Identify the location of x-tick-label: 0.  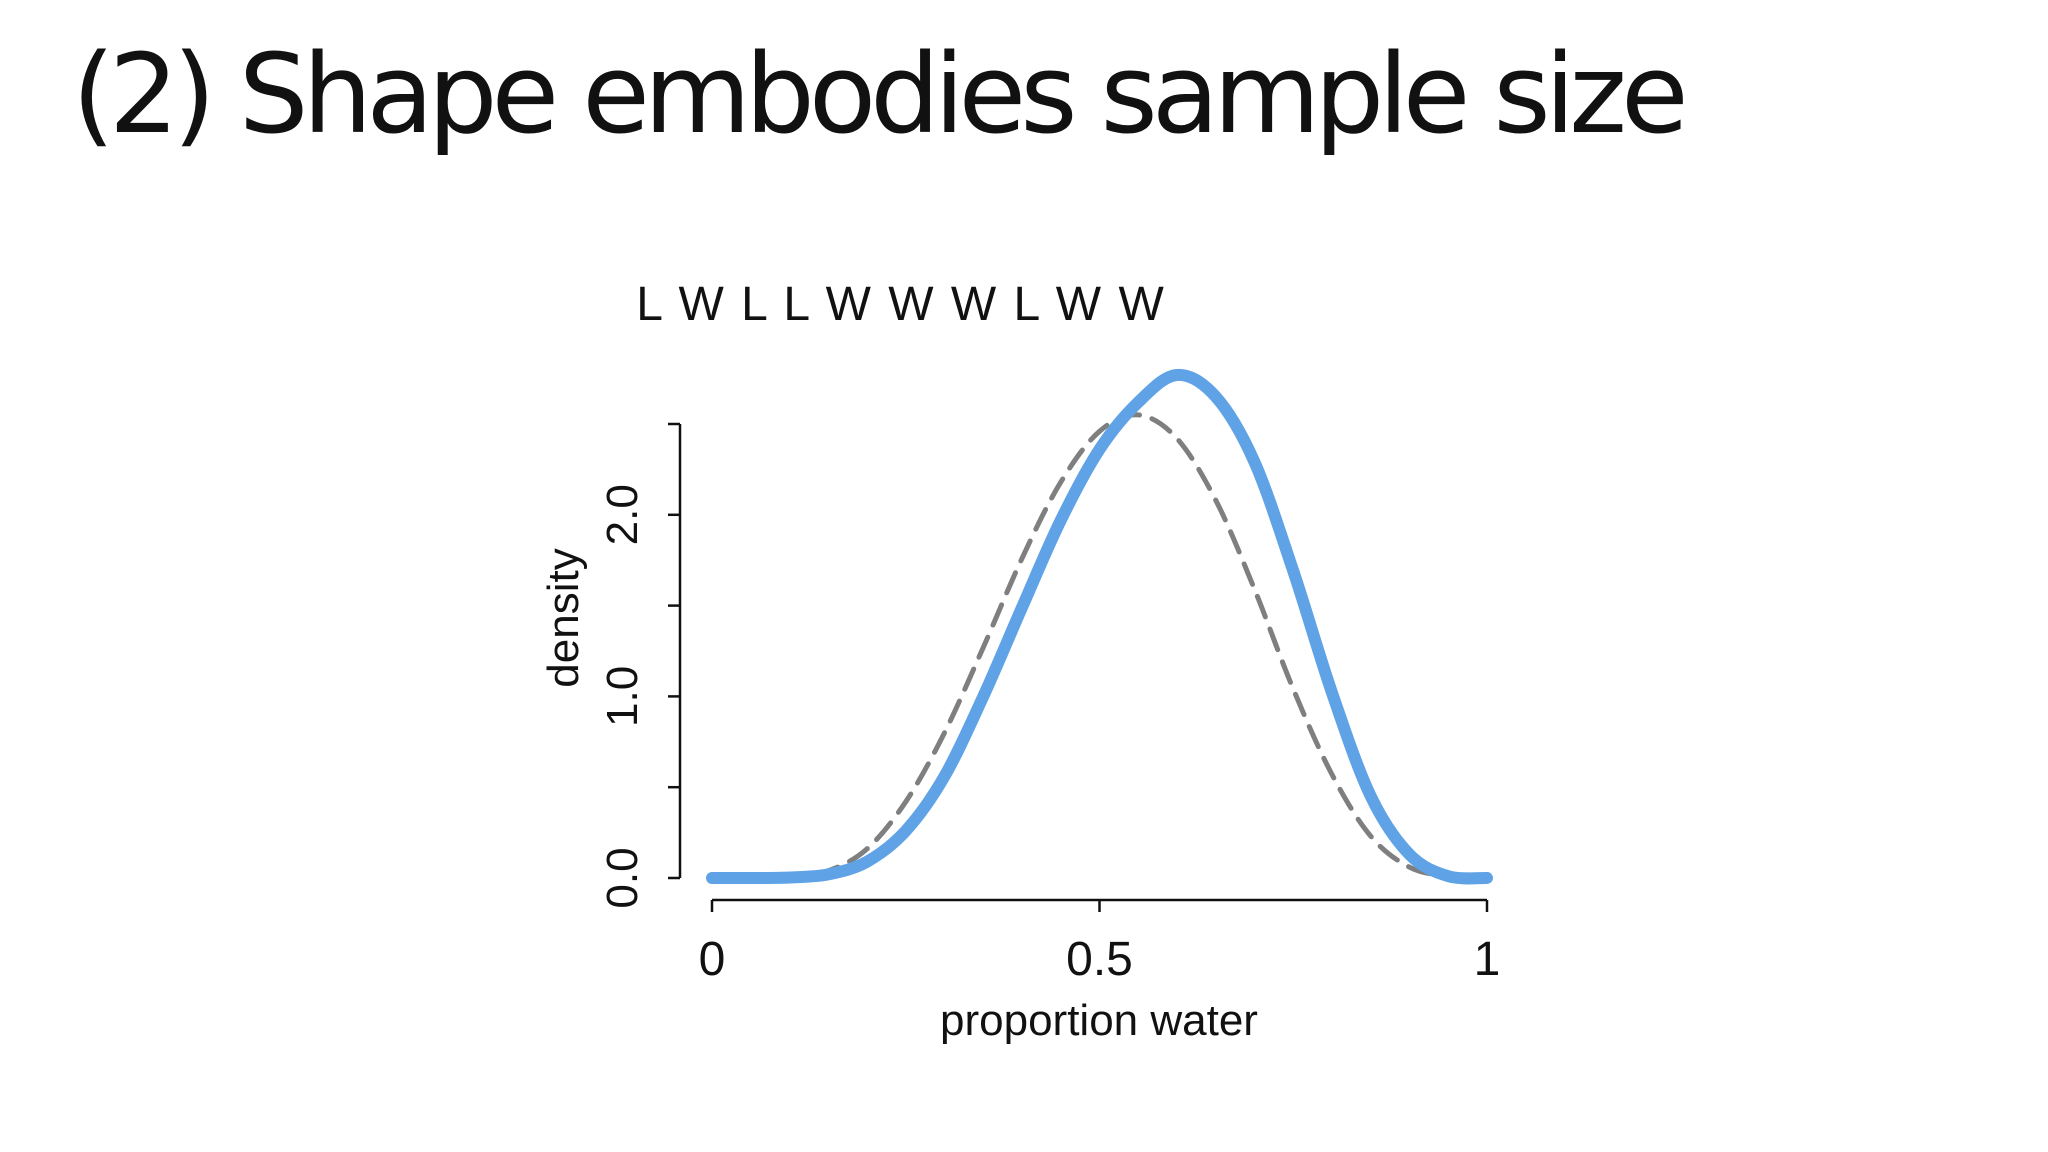
(712, 959).